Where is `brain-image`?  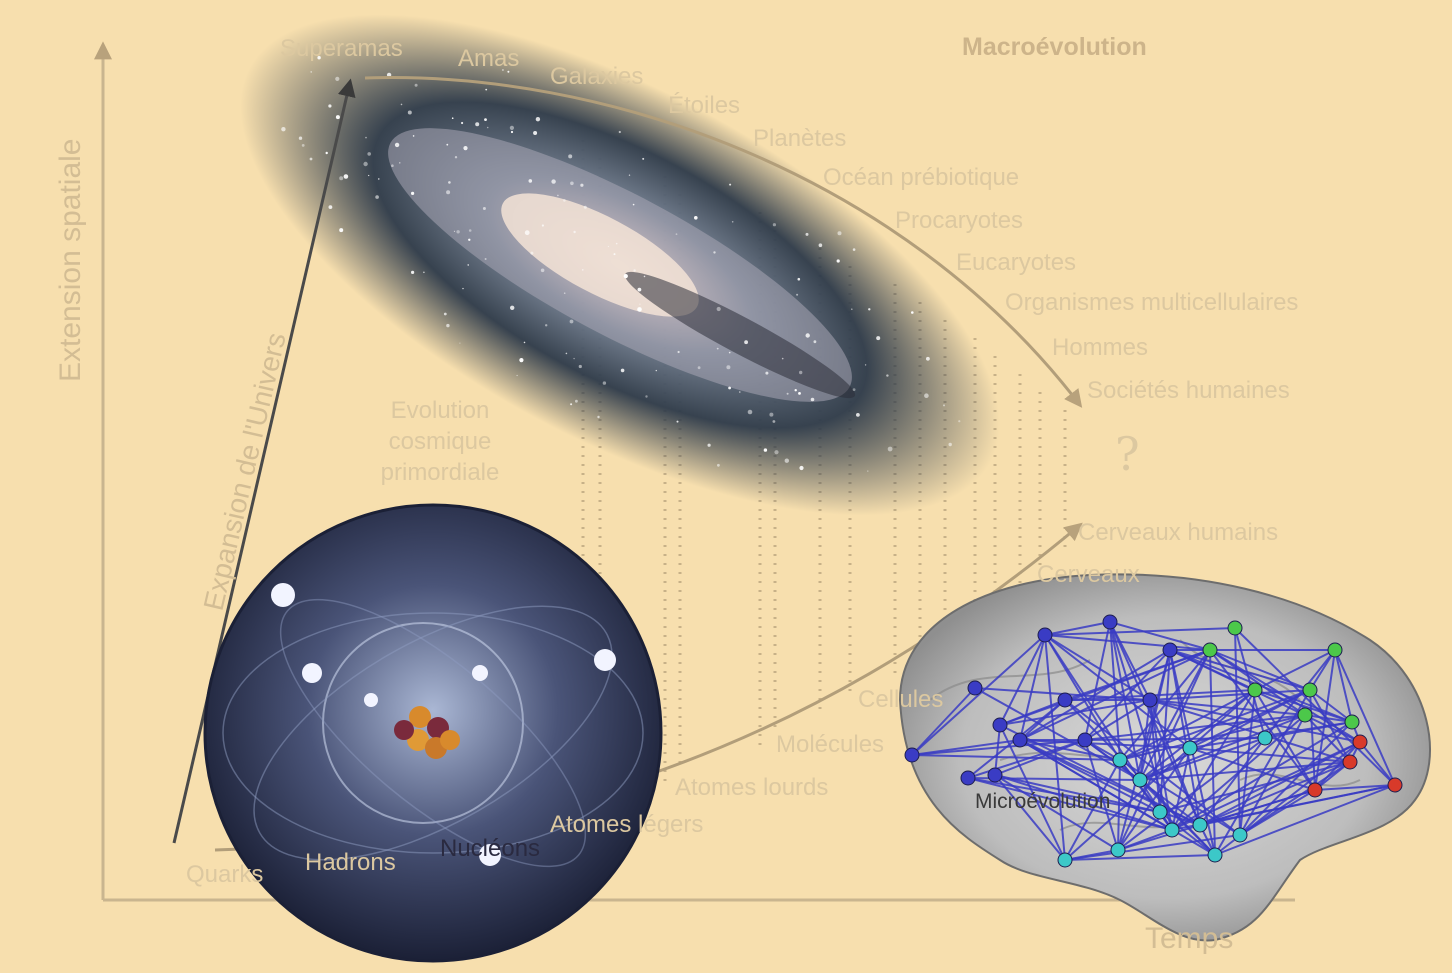 brain-image is located at coordinates (1164, 757).